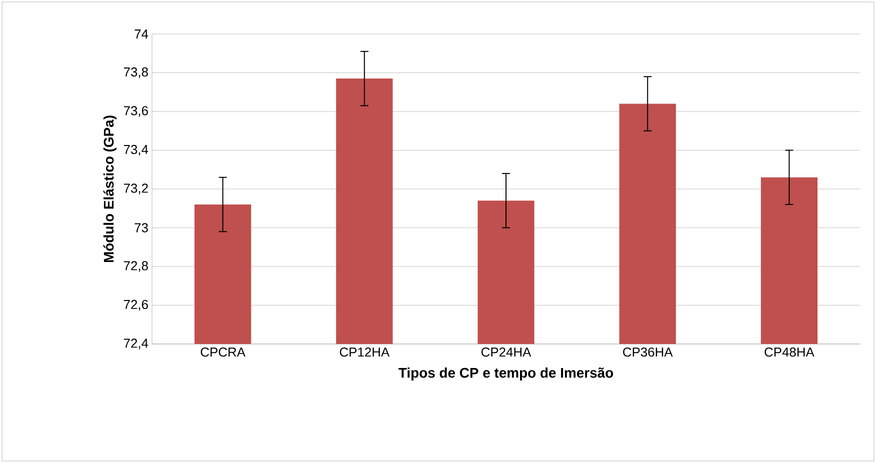 The height and width of the screenshot is (463, 876). I want to click on y-tick-label: 73,8, so click(136, 72).